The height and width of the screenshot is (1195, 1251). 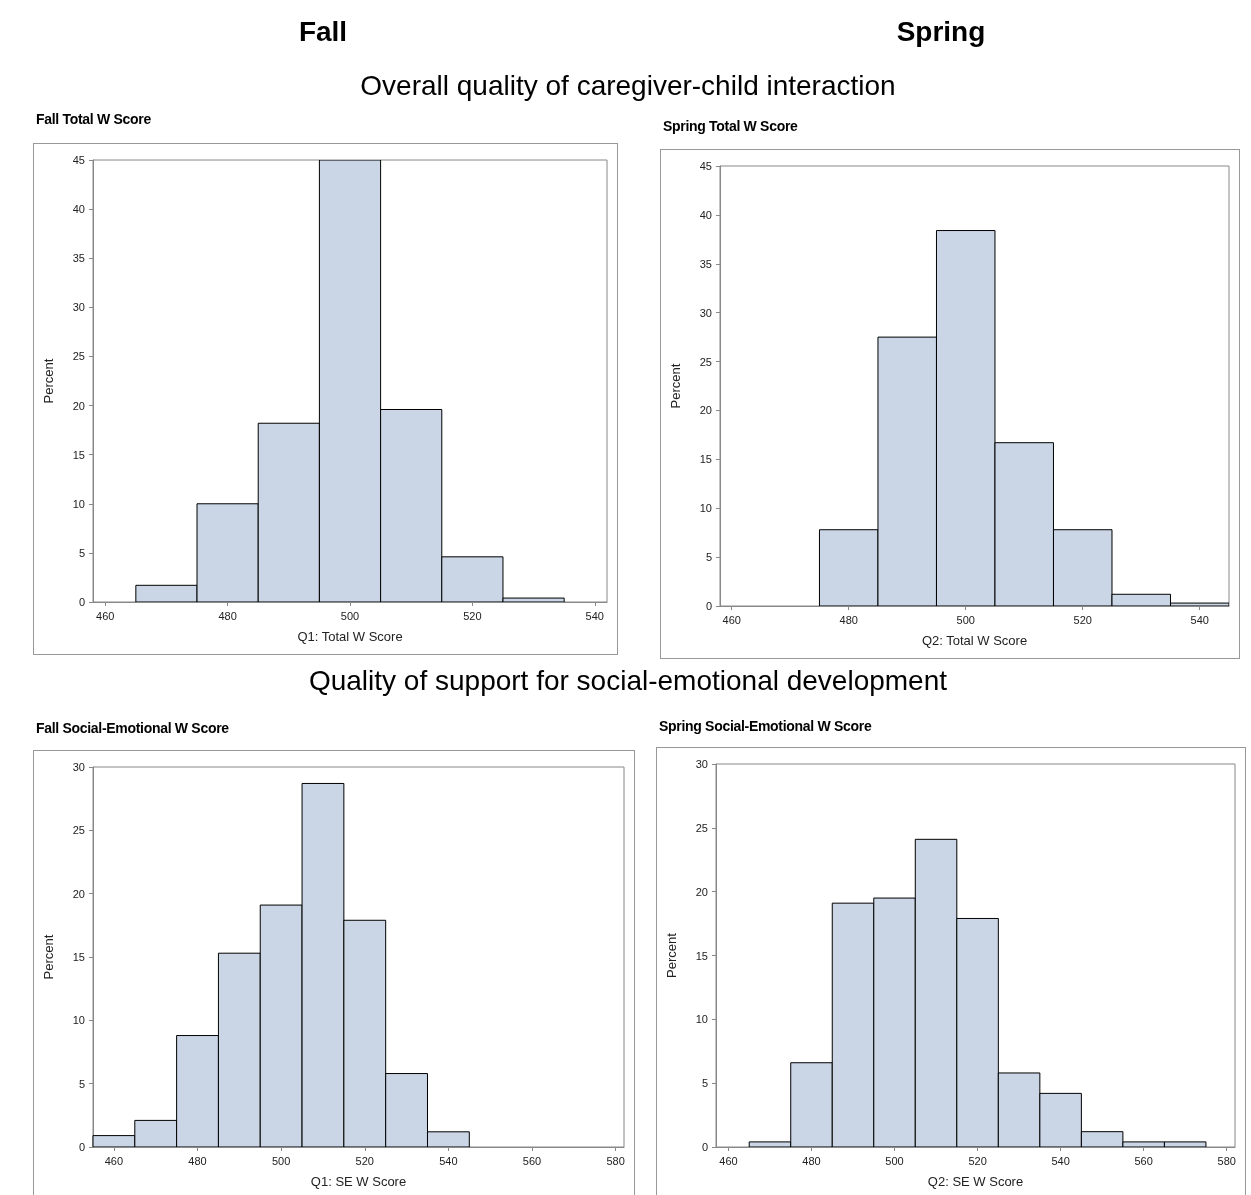 What do you see at coordinates (93, 119) in the screenshot?
I see `chart-title: Fall Total W Score` at bounding box center [93, 119].